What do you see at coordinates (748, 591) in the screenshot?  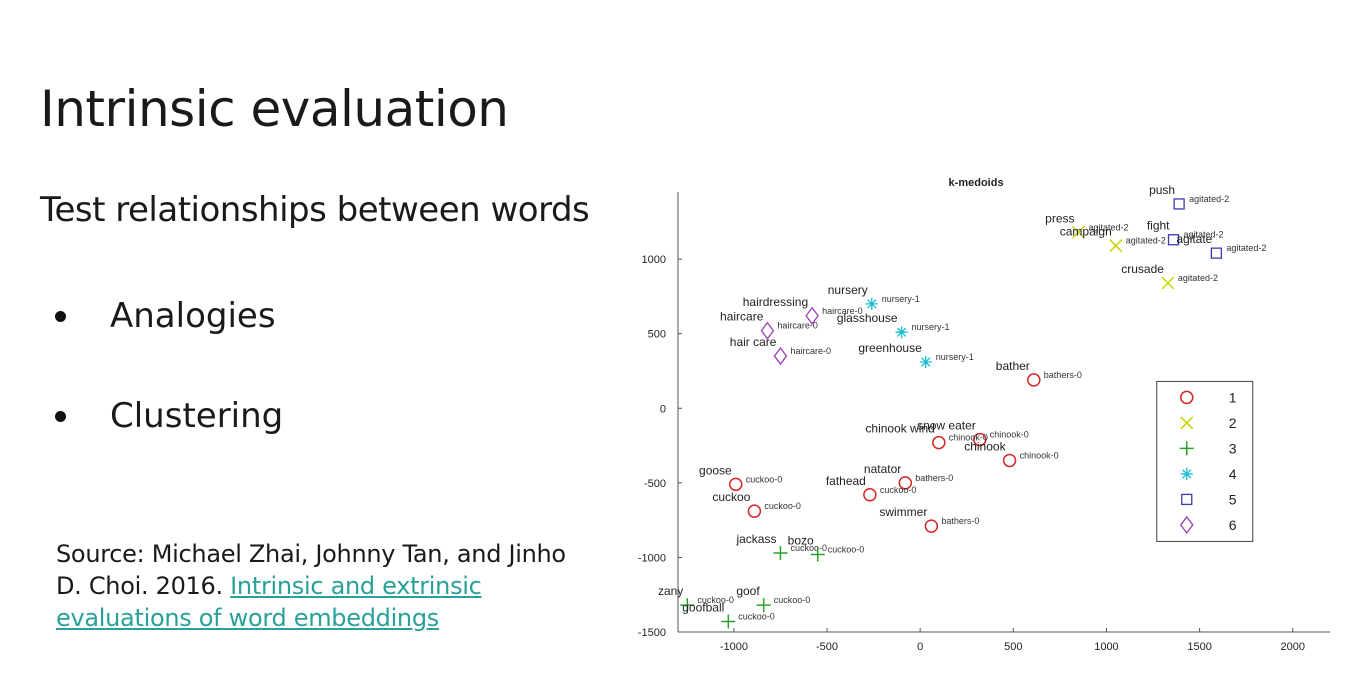 I see `data-point-word: goof` at bounding box center [748, 591].